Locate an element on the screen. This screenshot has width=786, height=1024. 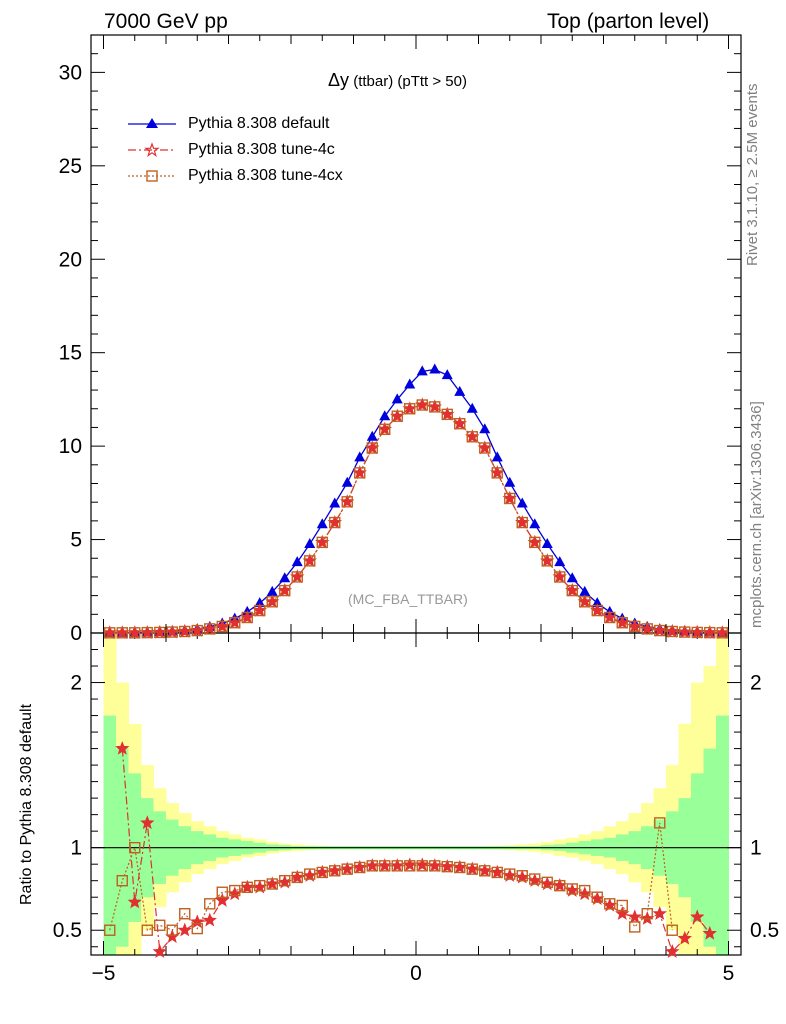
header-right: Top (parton level) is located at coordinates (628, 21).